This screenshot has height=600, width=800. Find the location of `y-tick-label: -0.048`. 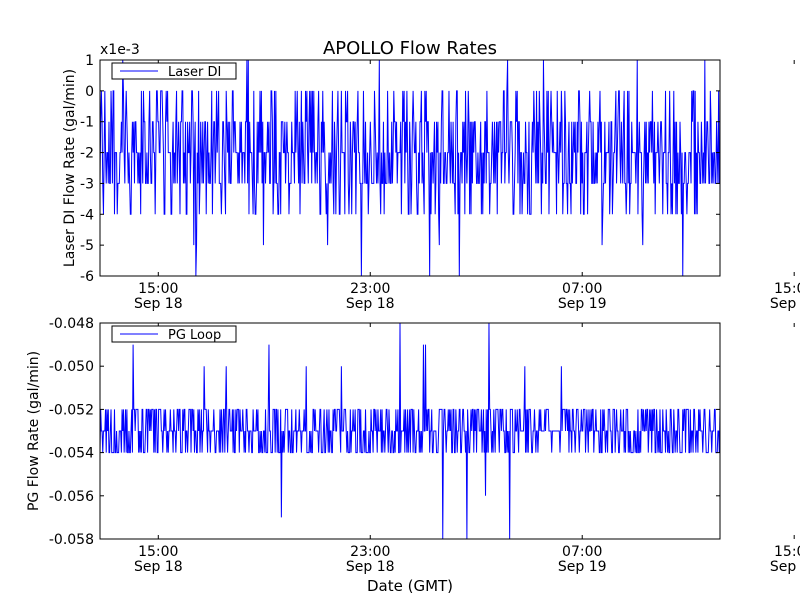

y-tick-label: -0.048 is located at coordinates (71, 324).